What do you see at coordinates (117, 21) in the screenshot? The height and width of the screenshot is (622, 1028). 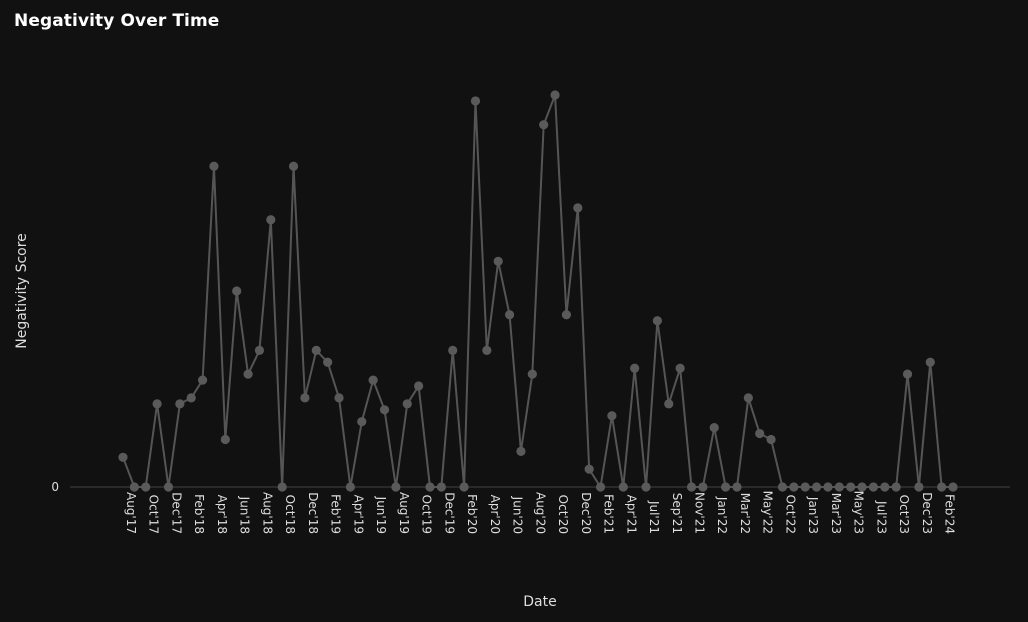 I see `chart-title: Negativity Over Time` at bounding box center [117, 21].